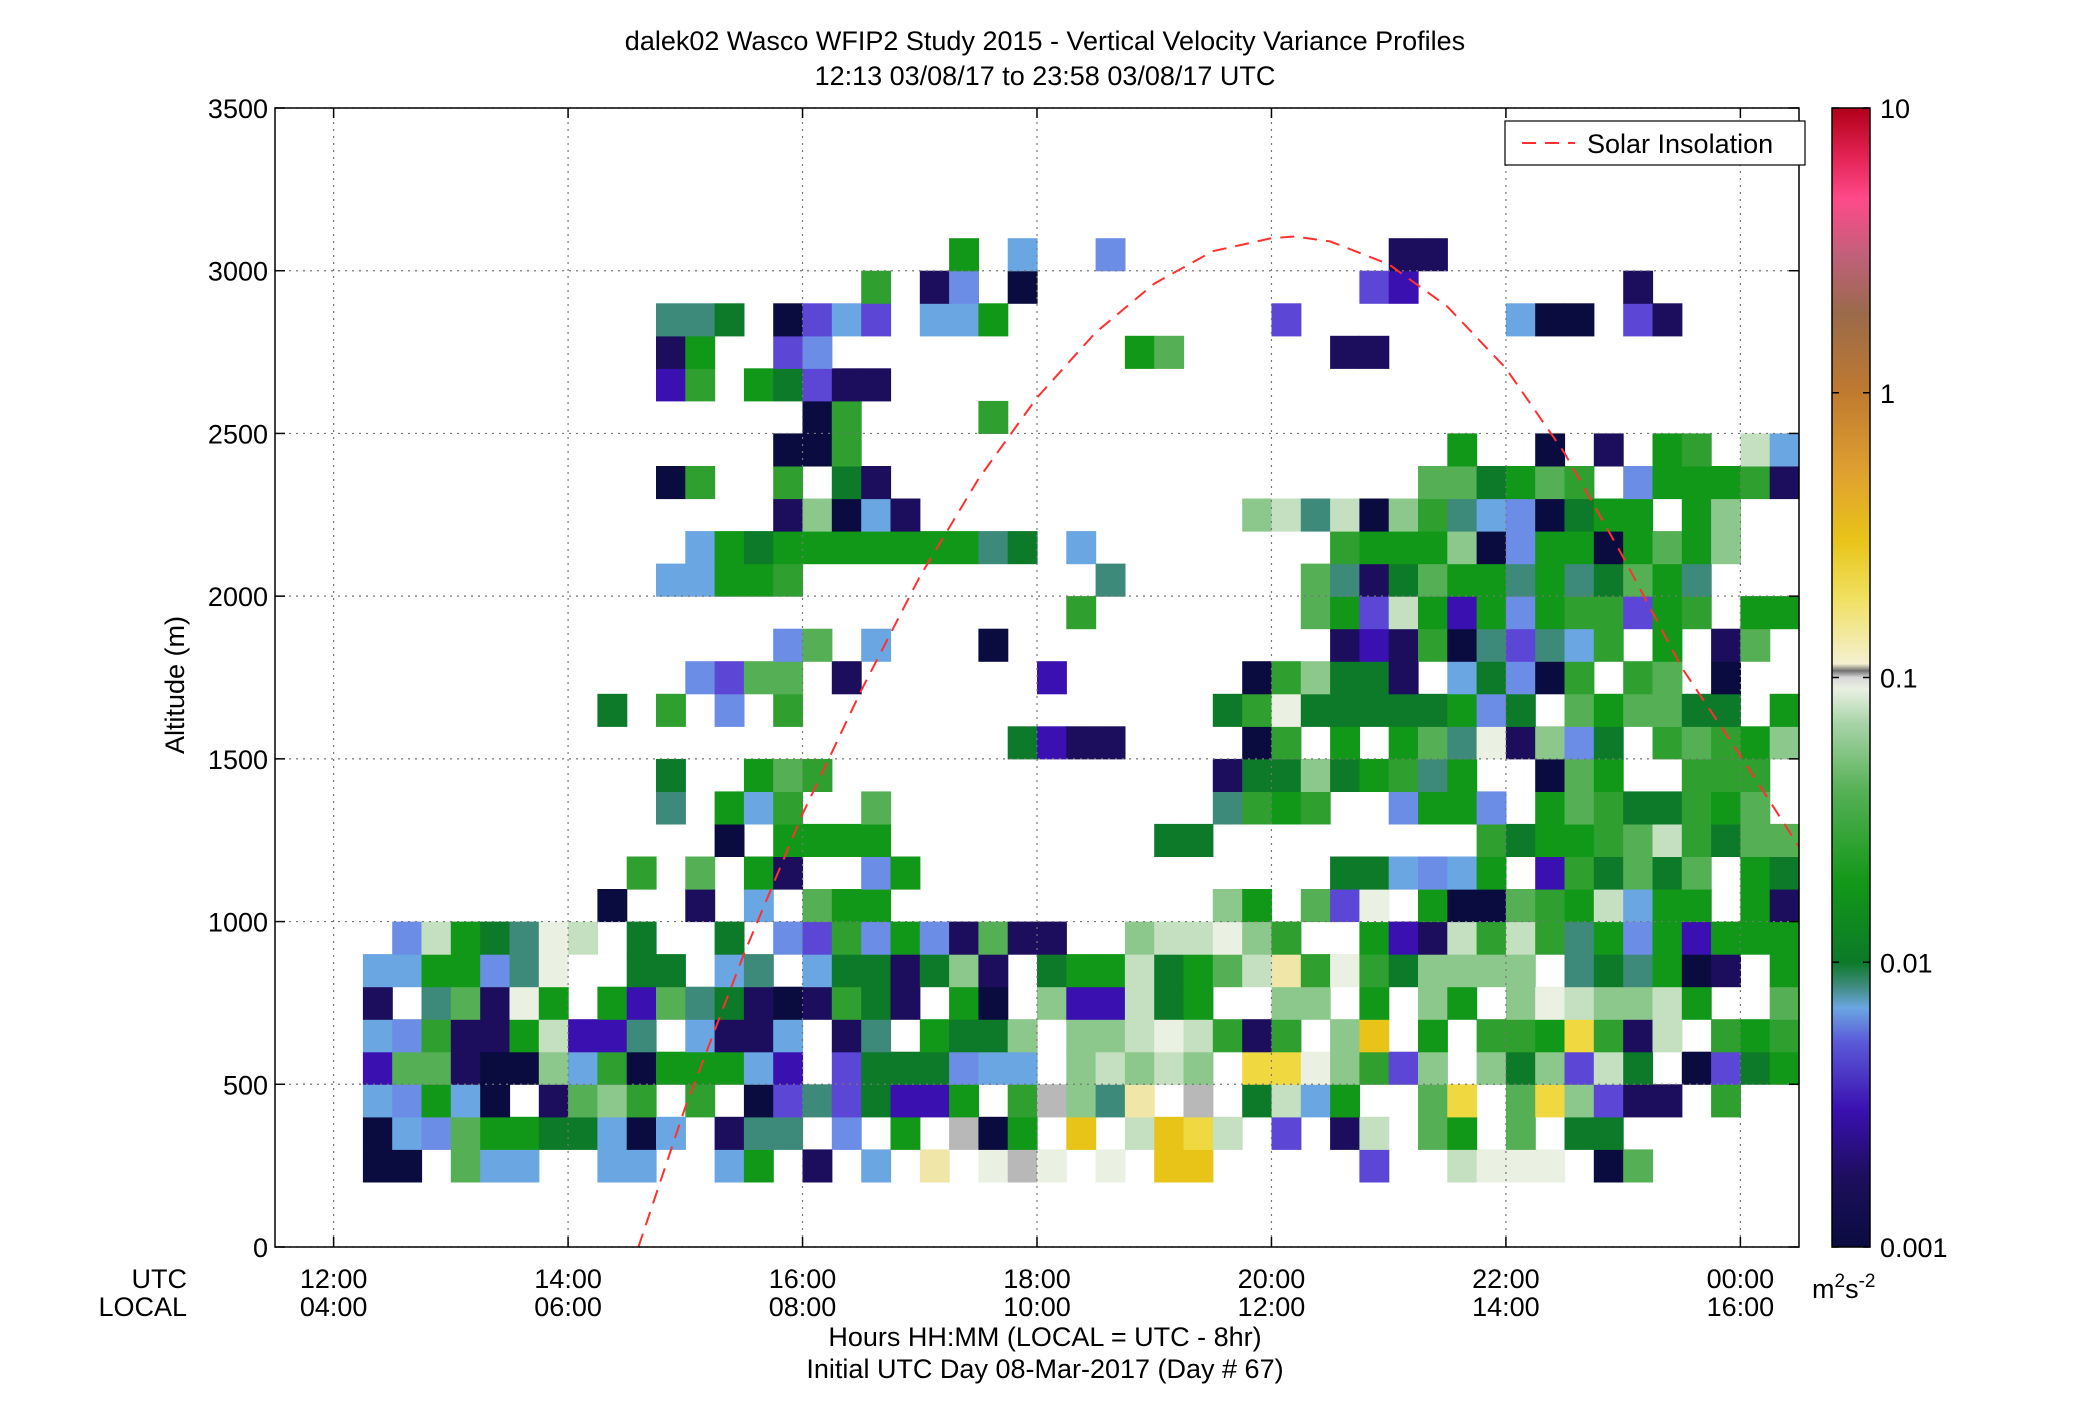  What do you see at coordinates (1506, 1279) in the screenshot?
I see `x-tick-label-utc: 22:00` at bounding box center [1506, 1279].